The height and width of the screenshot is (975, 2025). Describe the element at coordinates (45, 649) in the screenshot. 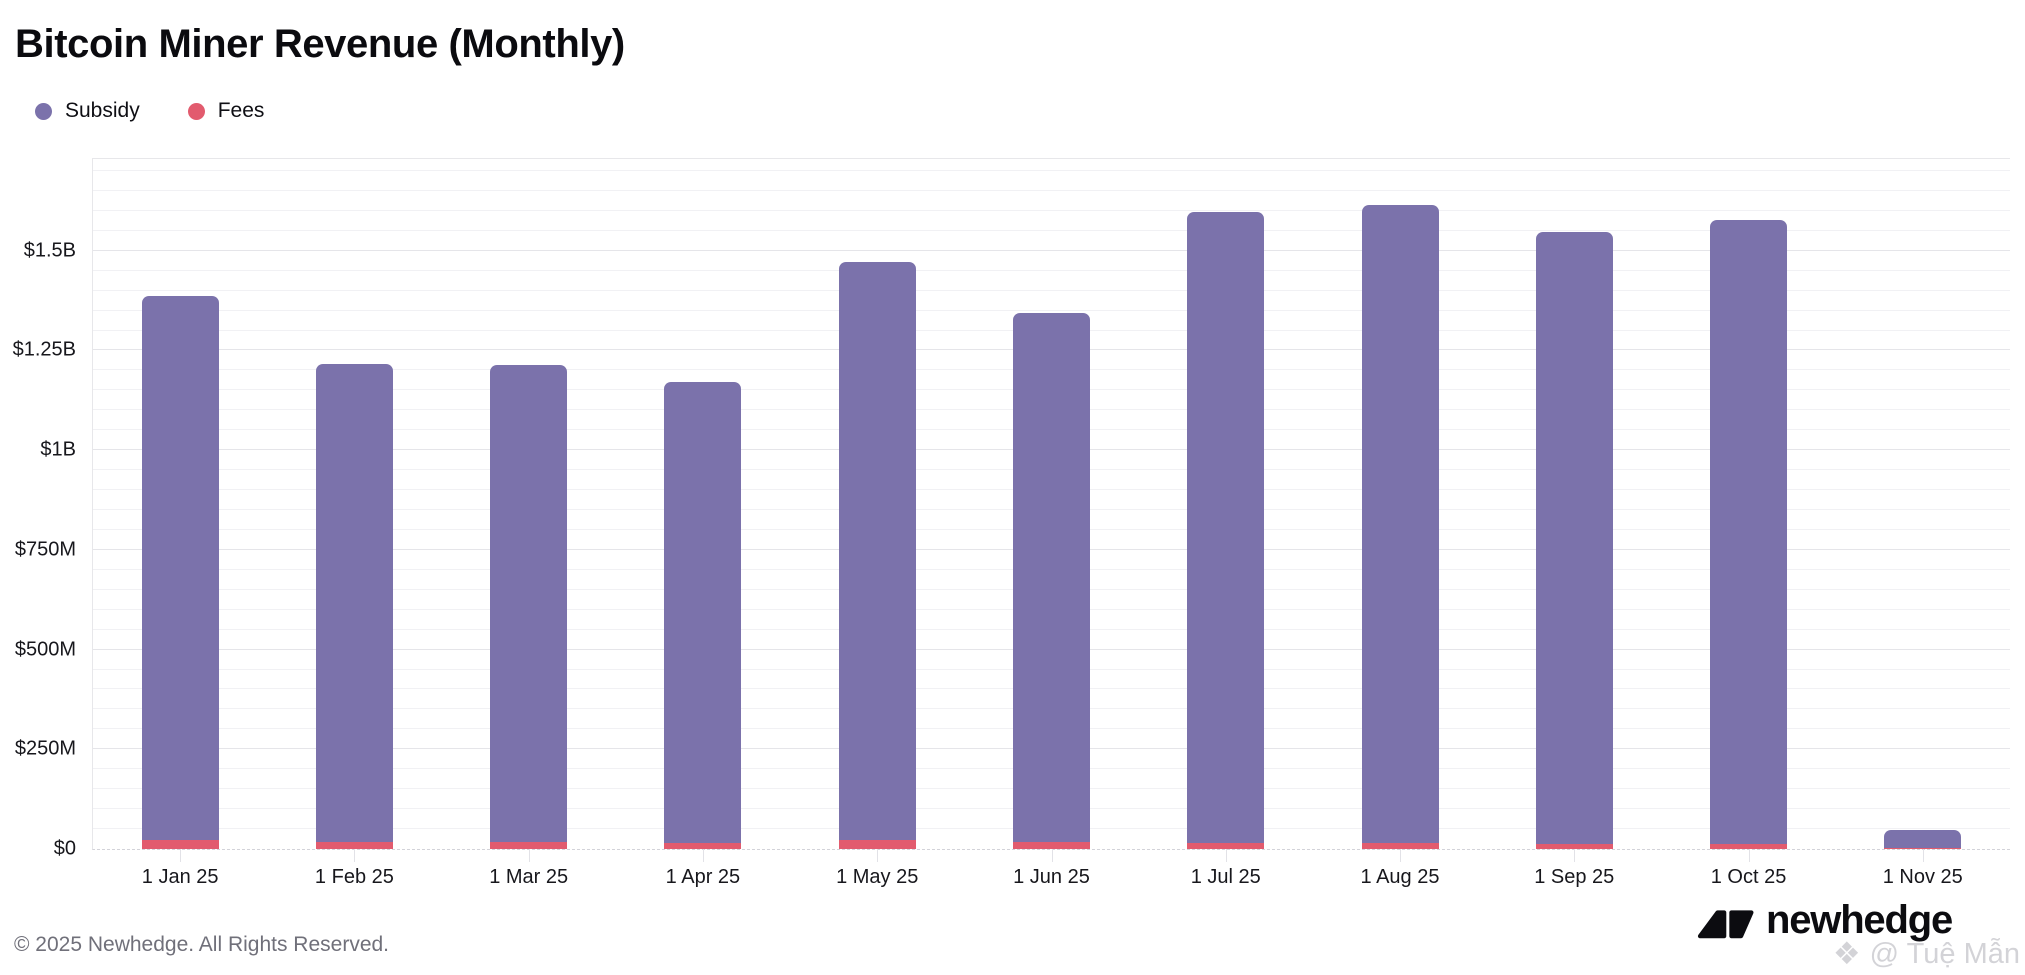

I see `y-axis-label: $500M` at that location.